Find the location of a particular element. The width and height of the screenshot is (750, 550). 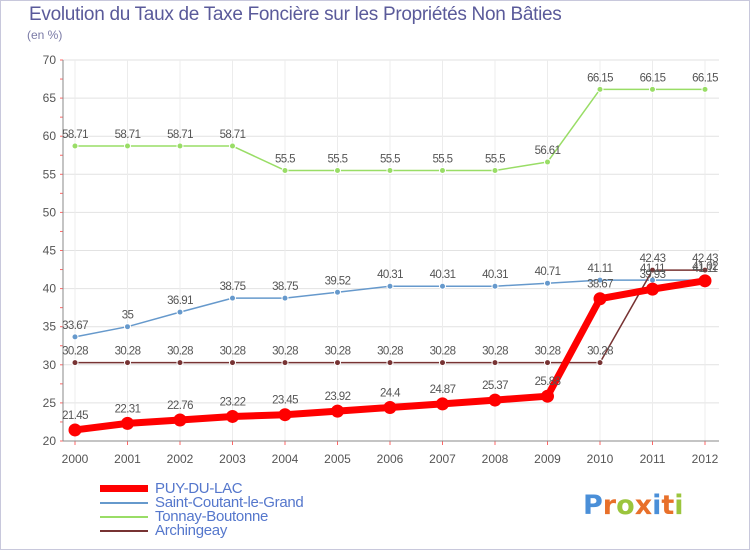

data-label-puy-du-lac: 23.92 is located at coordinates (338, 397).